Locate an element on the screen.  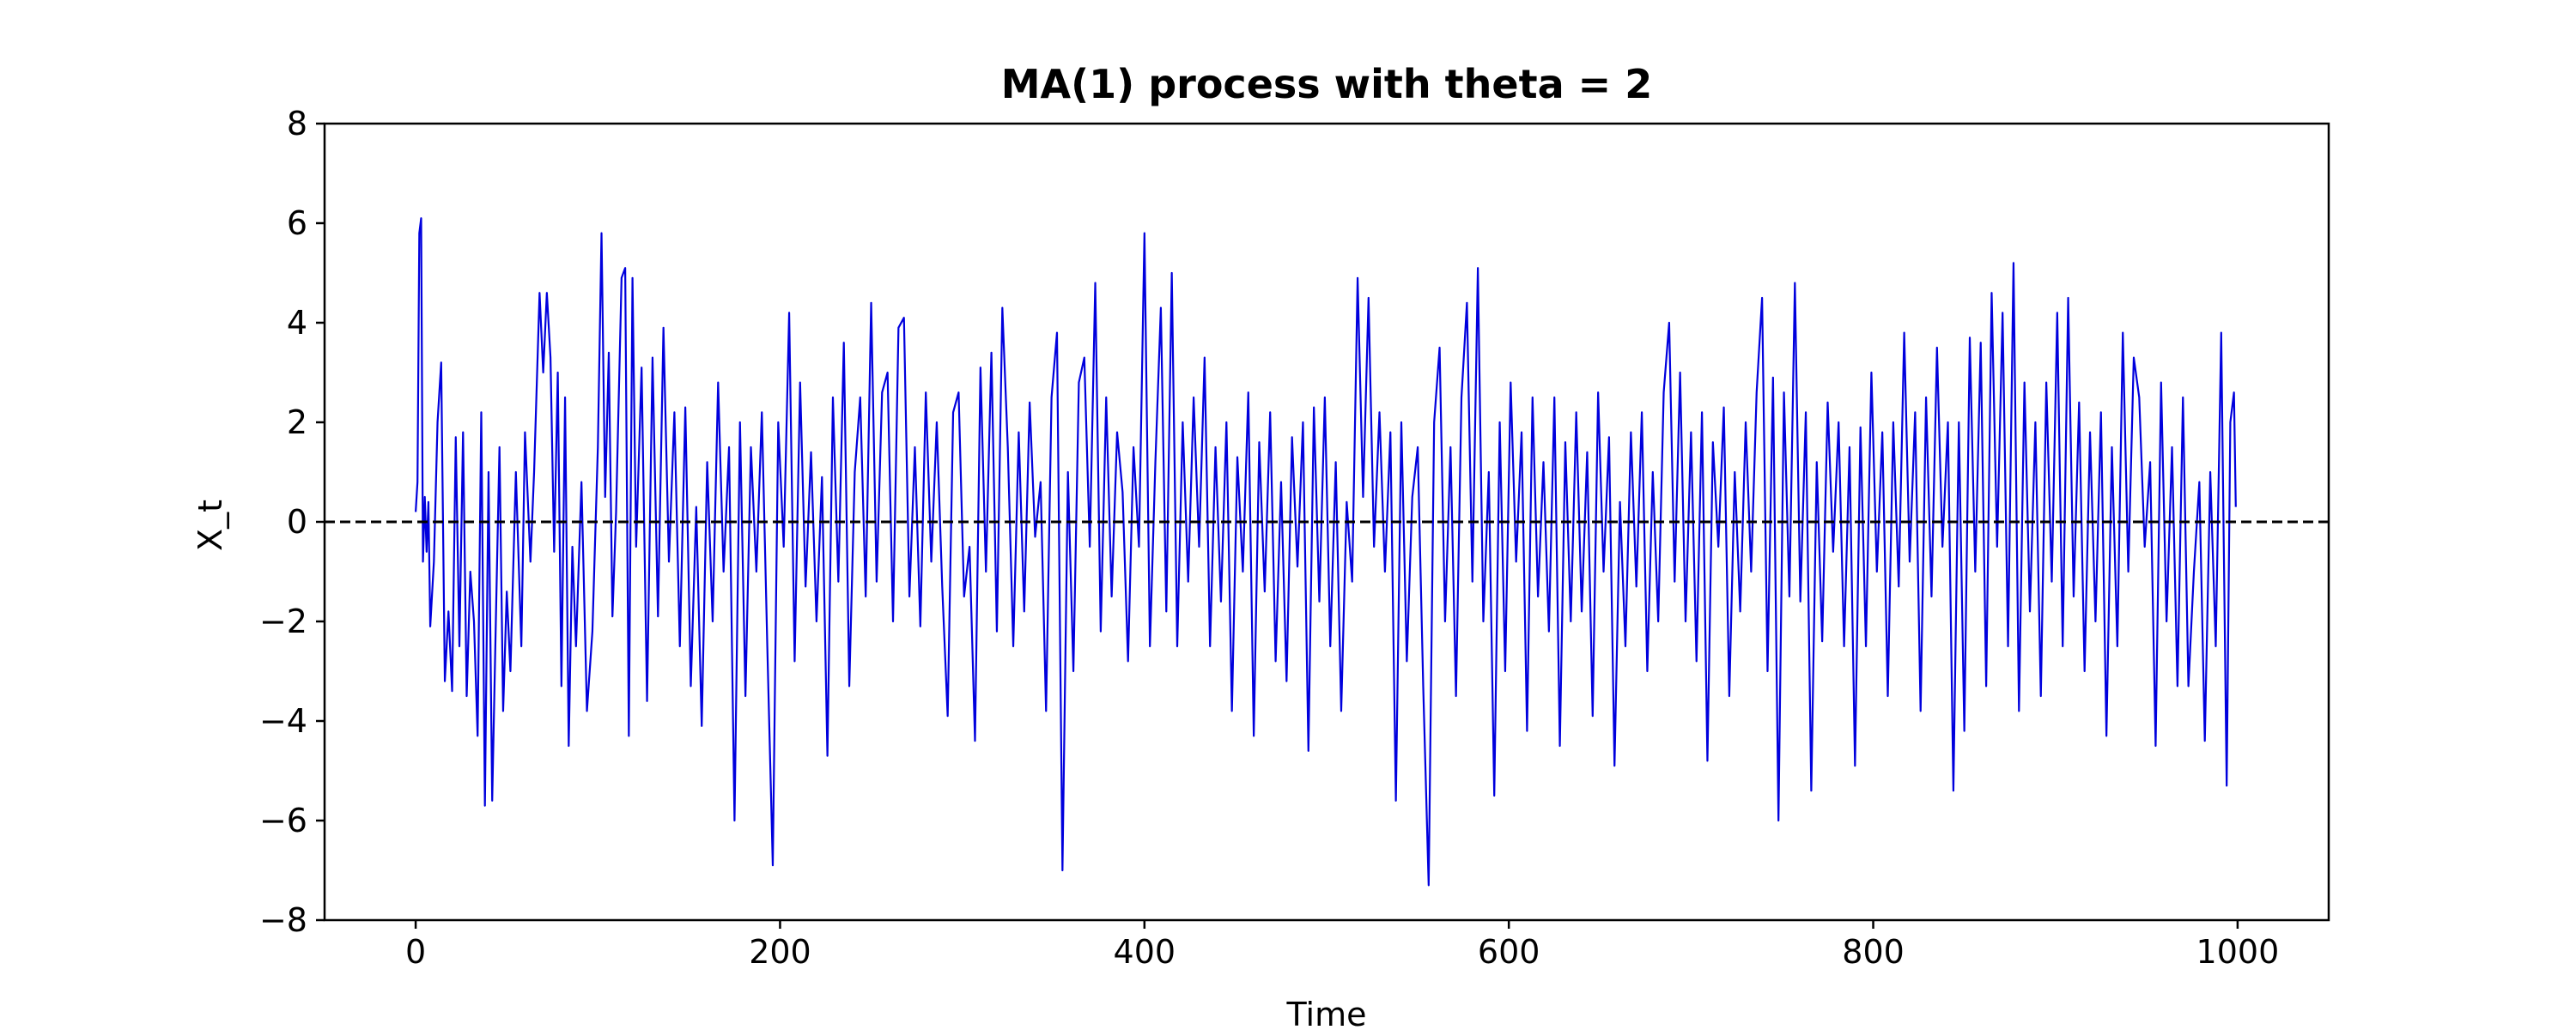
y-tick-label: 0 is located at coordinates (297, 522).